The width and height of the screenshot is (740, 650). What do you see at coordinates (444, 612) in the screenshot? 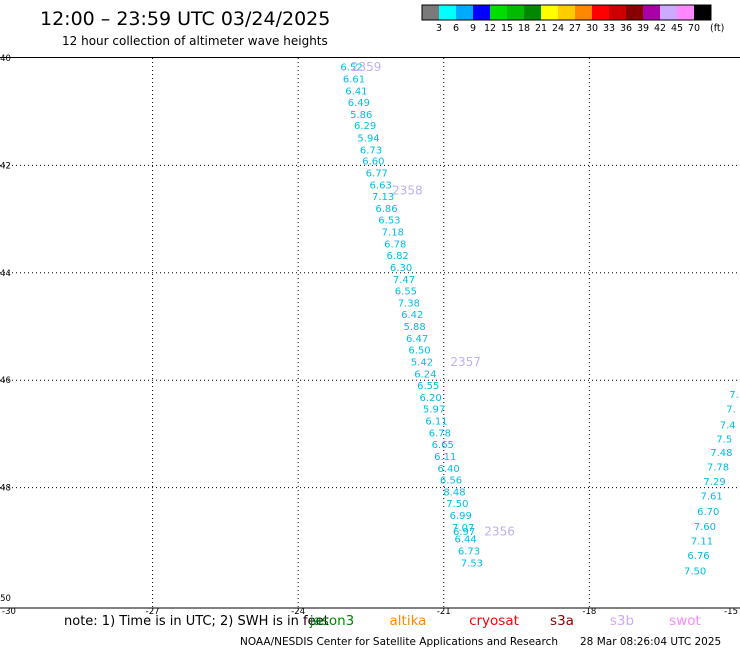
I see `lon-tick-label: -21` at bounding box center [444, 612].